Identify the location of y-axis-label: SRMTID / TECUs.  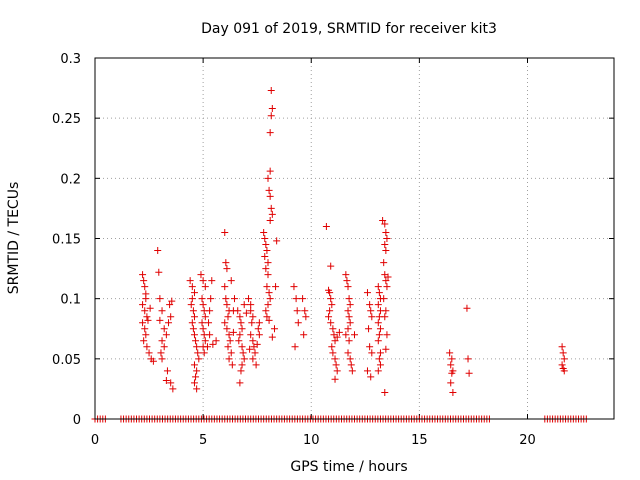
(14, 238).